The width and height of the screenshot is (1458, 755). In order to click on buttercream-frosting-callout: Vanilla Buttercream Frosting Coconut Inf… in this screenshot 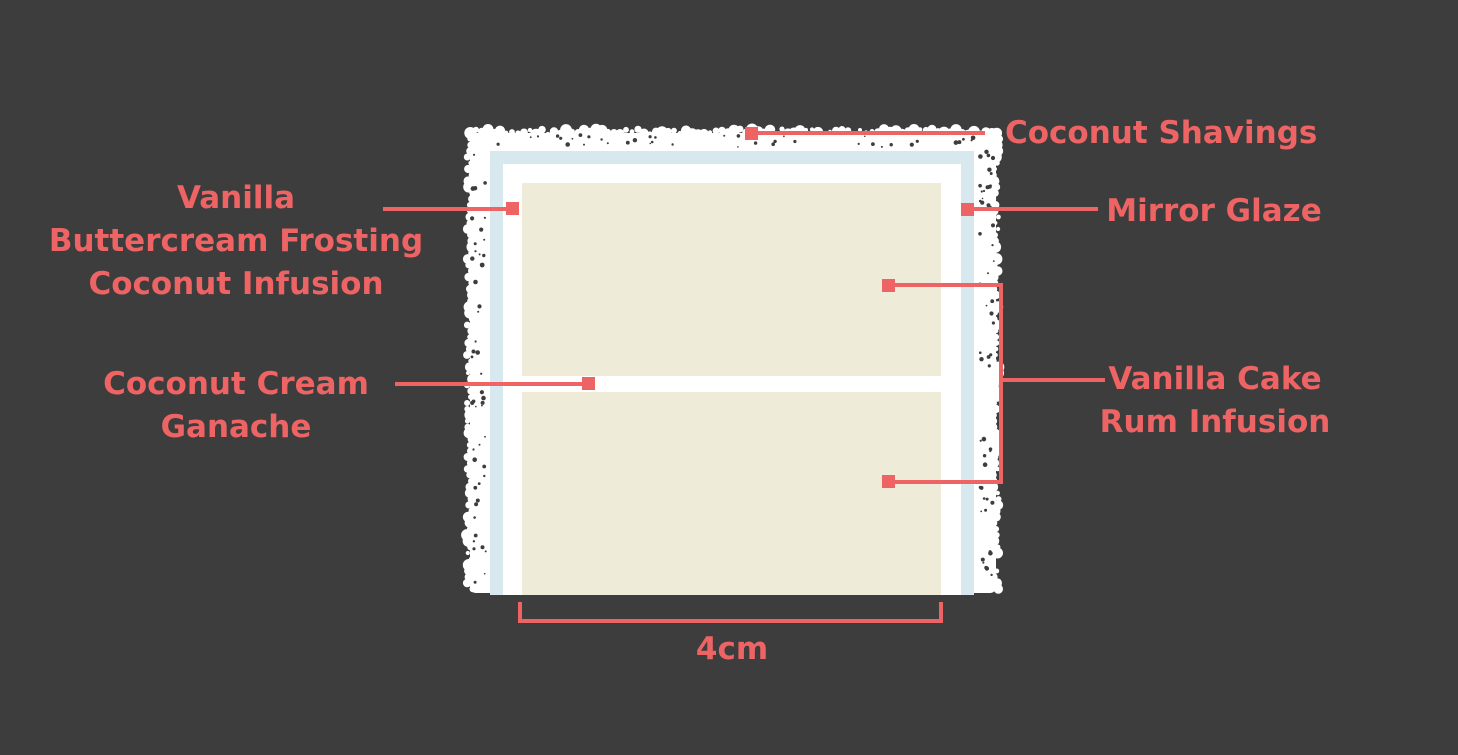, I will do `click(284, 241)`.